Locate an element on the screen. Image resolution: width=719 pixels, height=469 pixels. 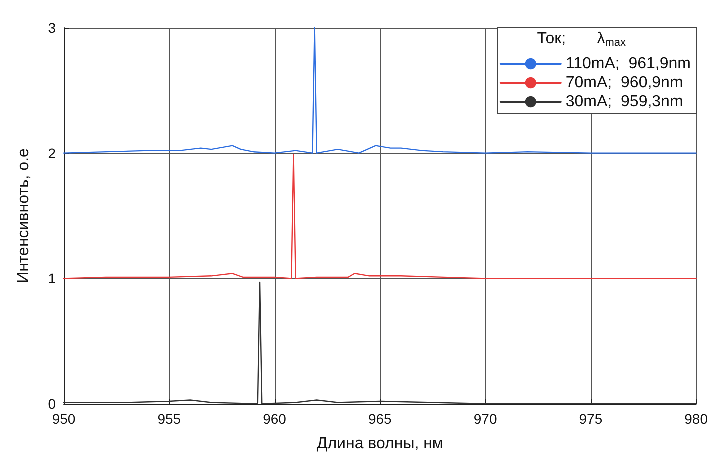
x-tick-label: 965 is located at coordinates (380, 419).